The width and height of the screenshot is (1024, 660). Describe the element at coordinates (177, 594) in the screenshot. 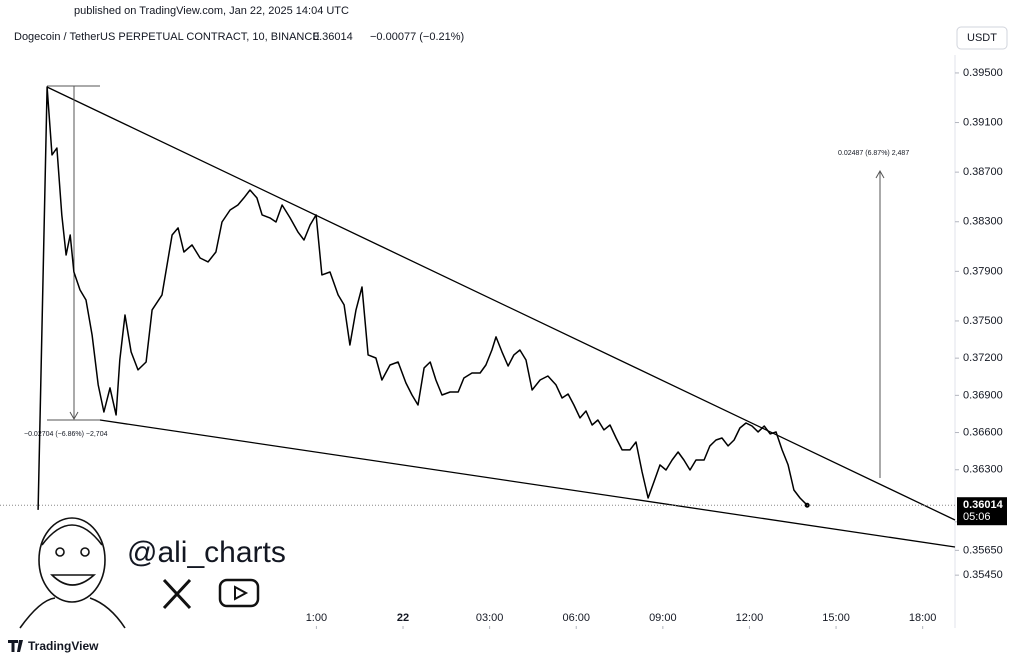

I see `x-icon` at that location.